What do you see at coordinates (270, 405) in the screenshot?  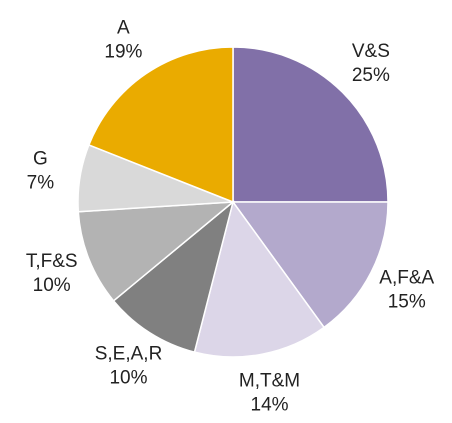 I see `slice-value: 14%` at bounding box center [270, 405].